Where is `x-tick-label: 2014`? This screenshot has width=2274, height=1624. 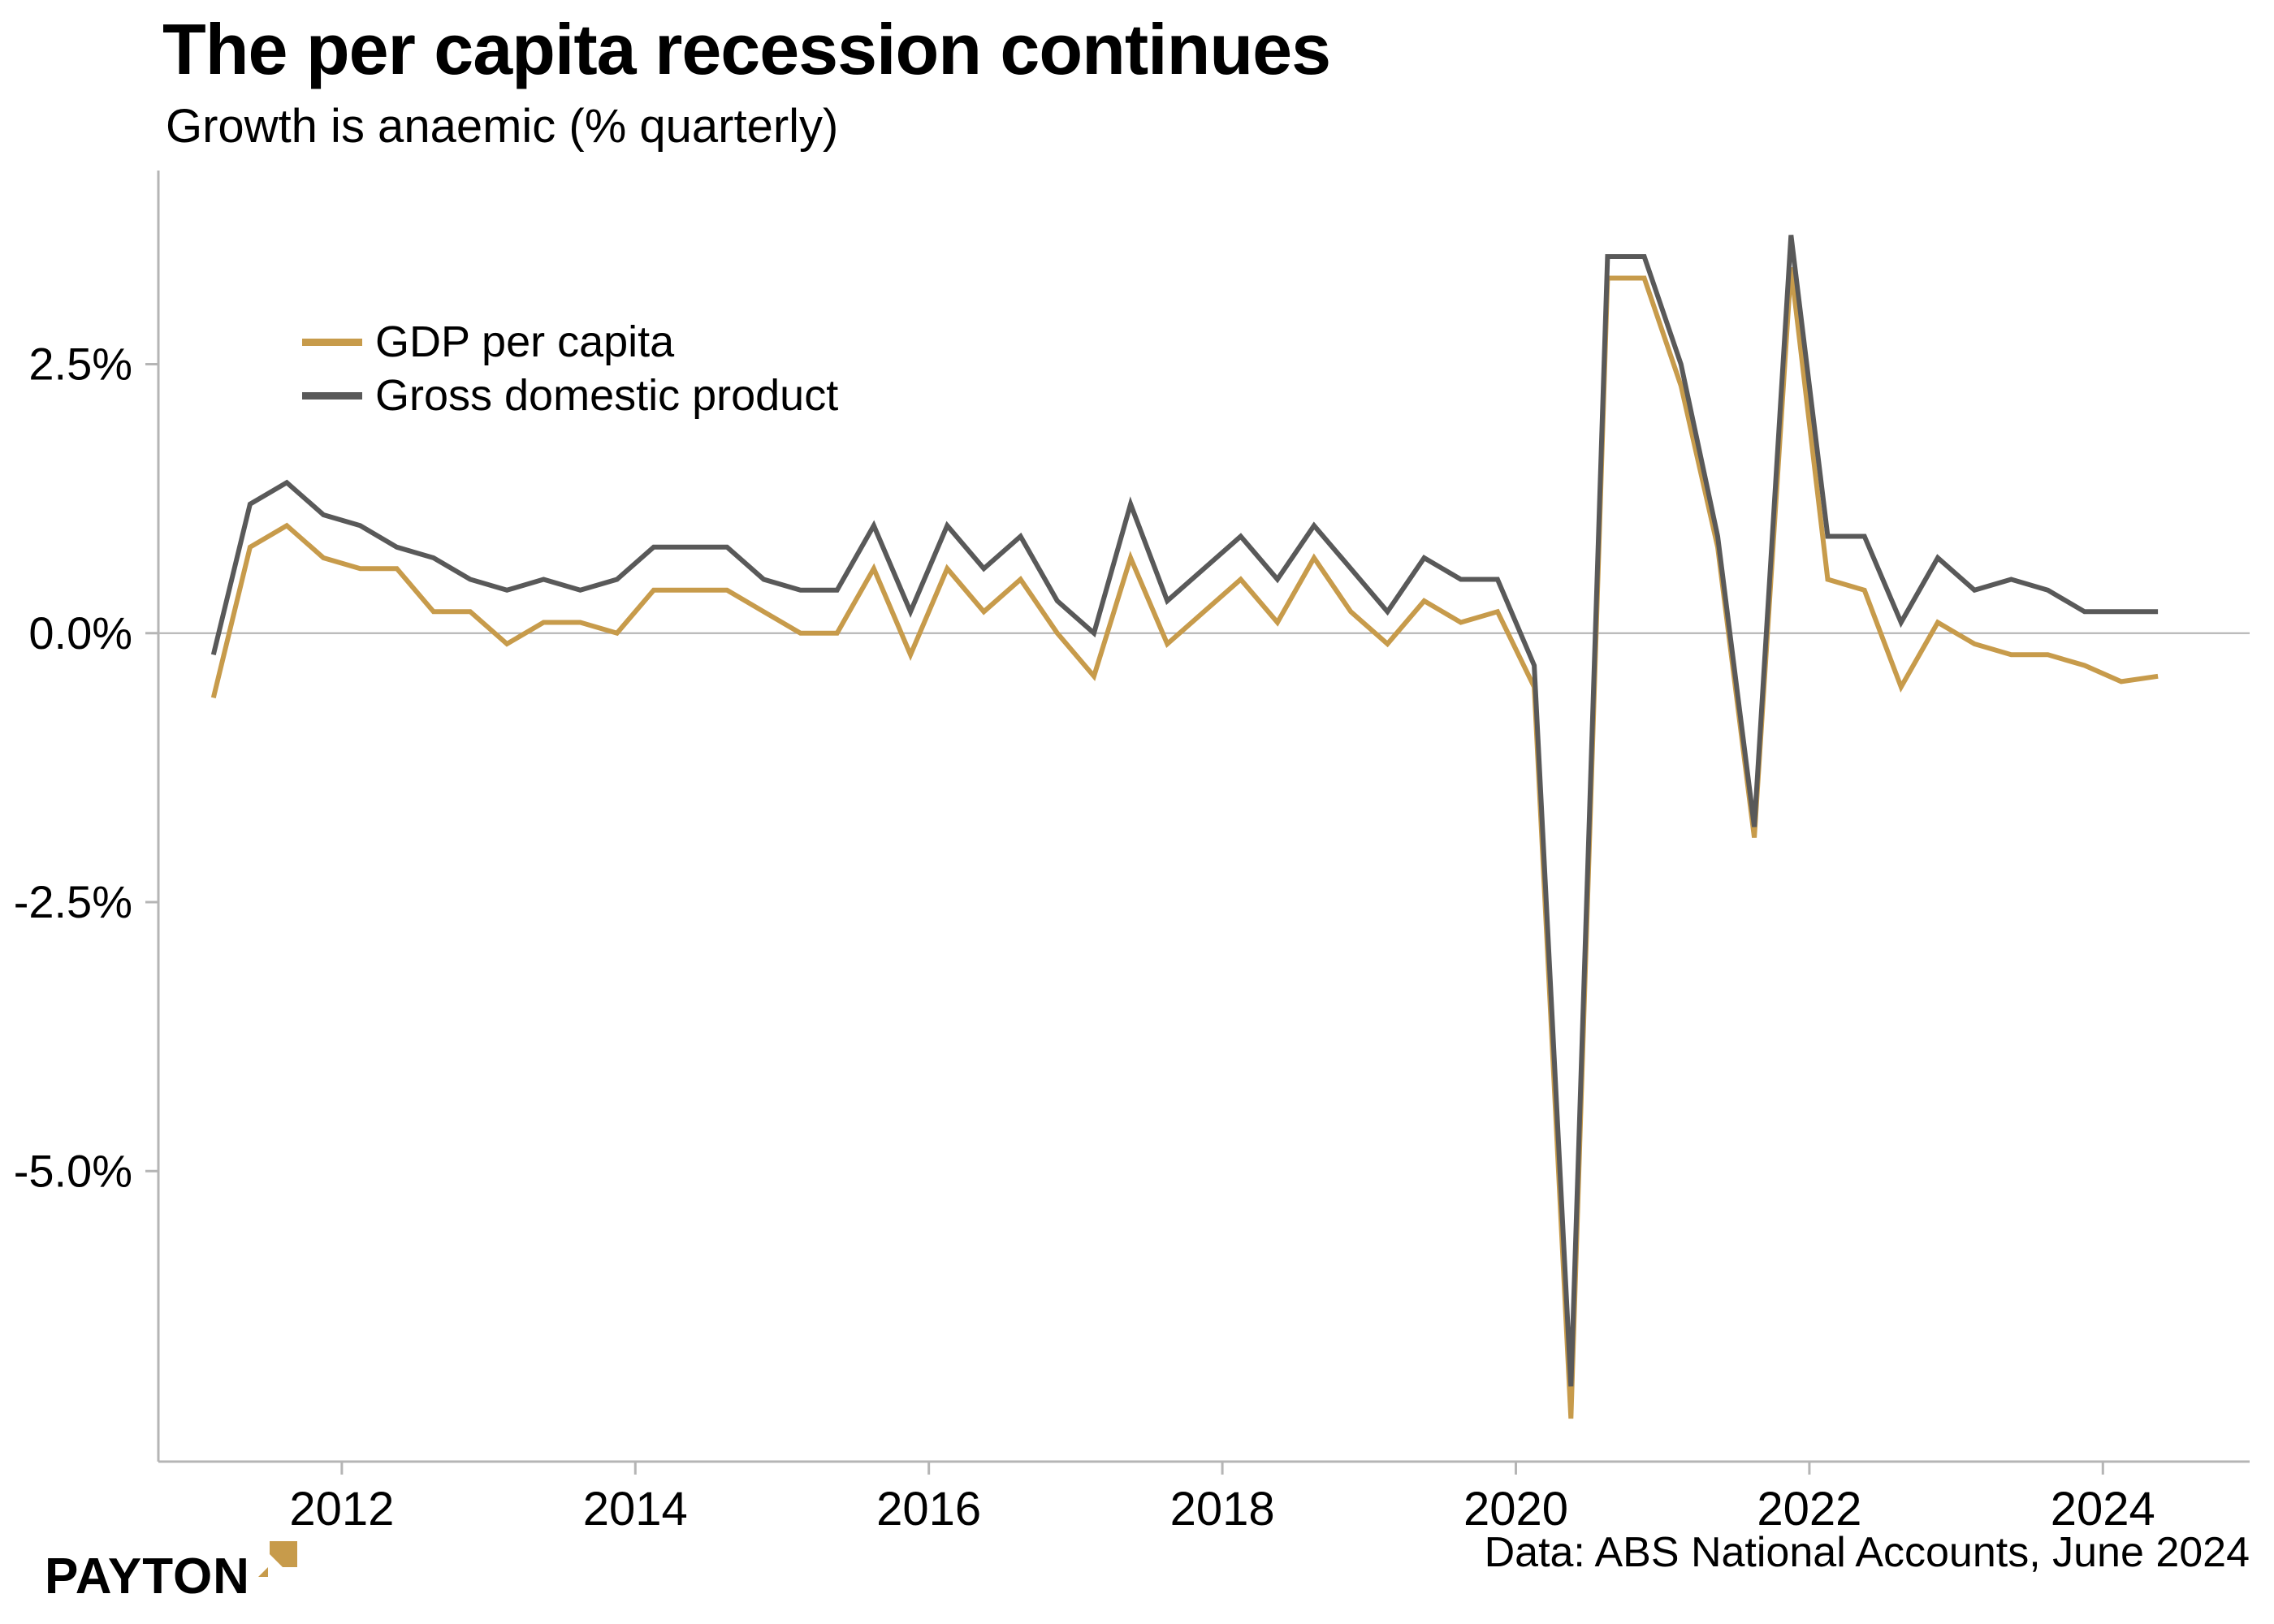 x-tick-label: 2014 is located at coordinates (636, 1509).